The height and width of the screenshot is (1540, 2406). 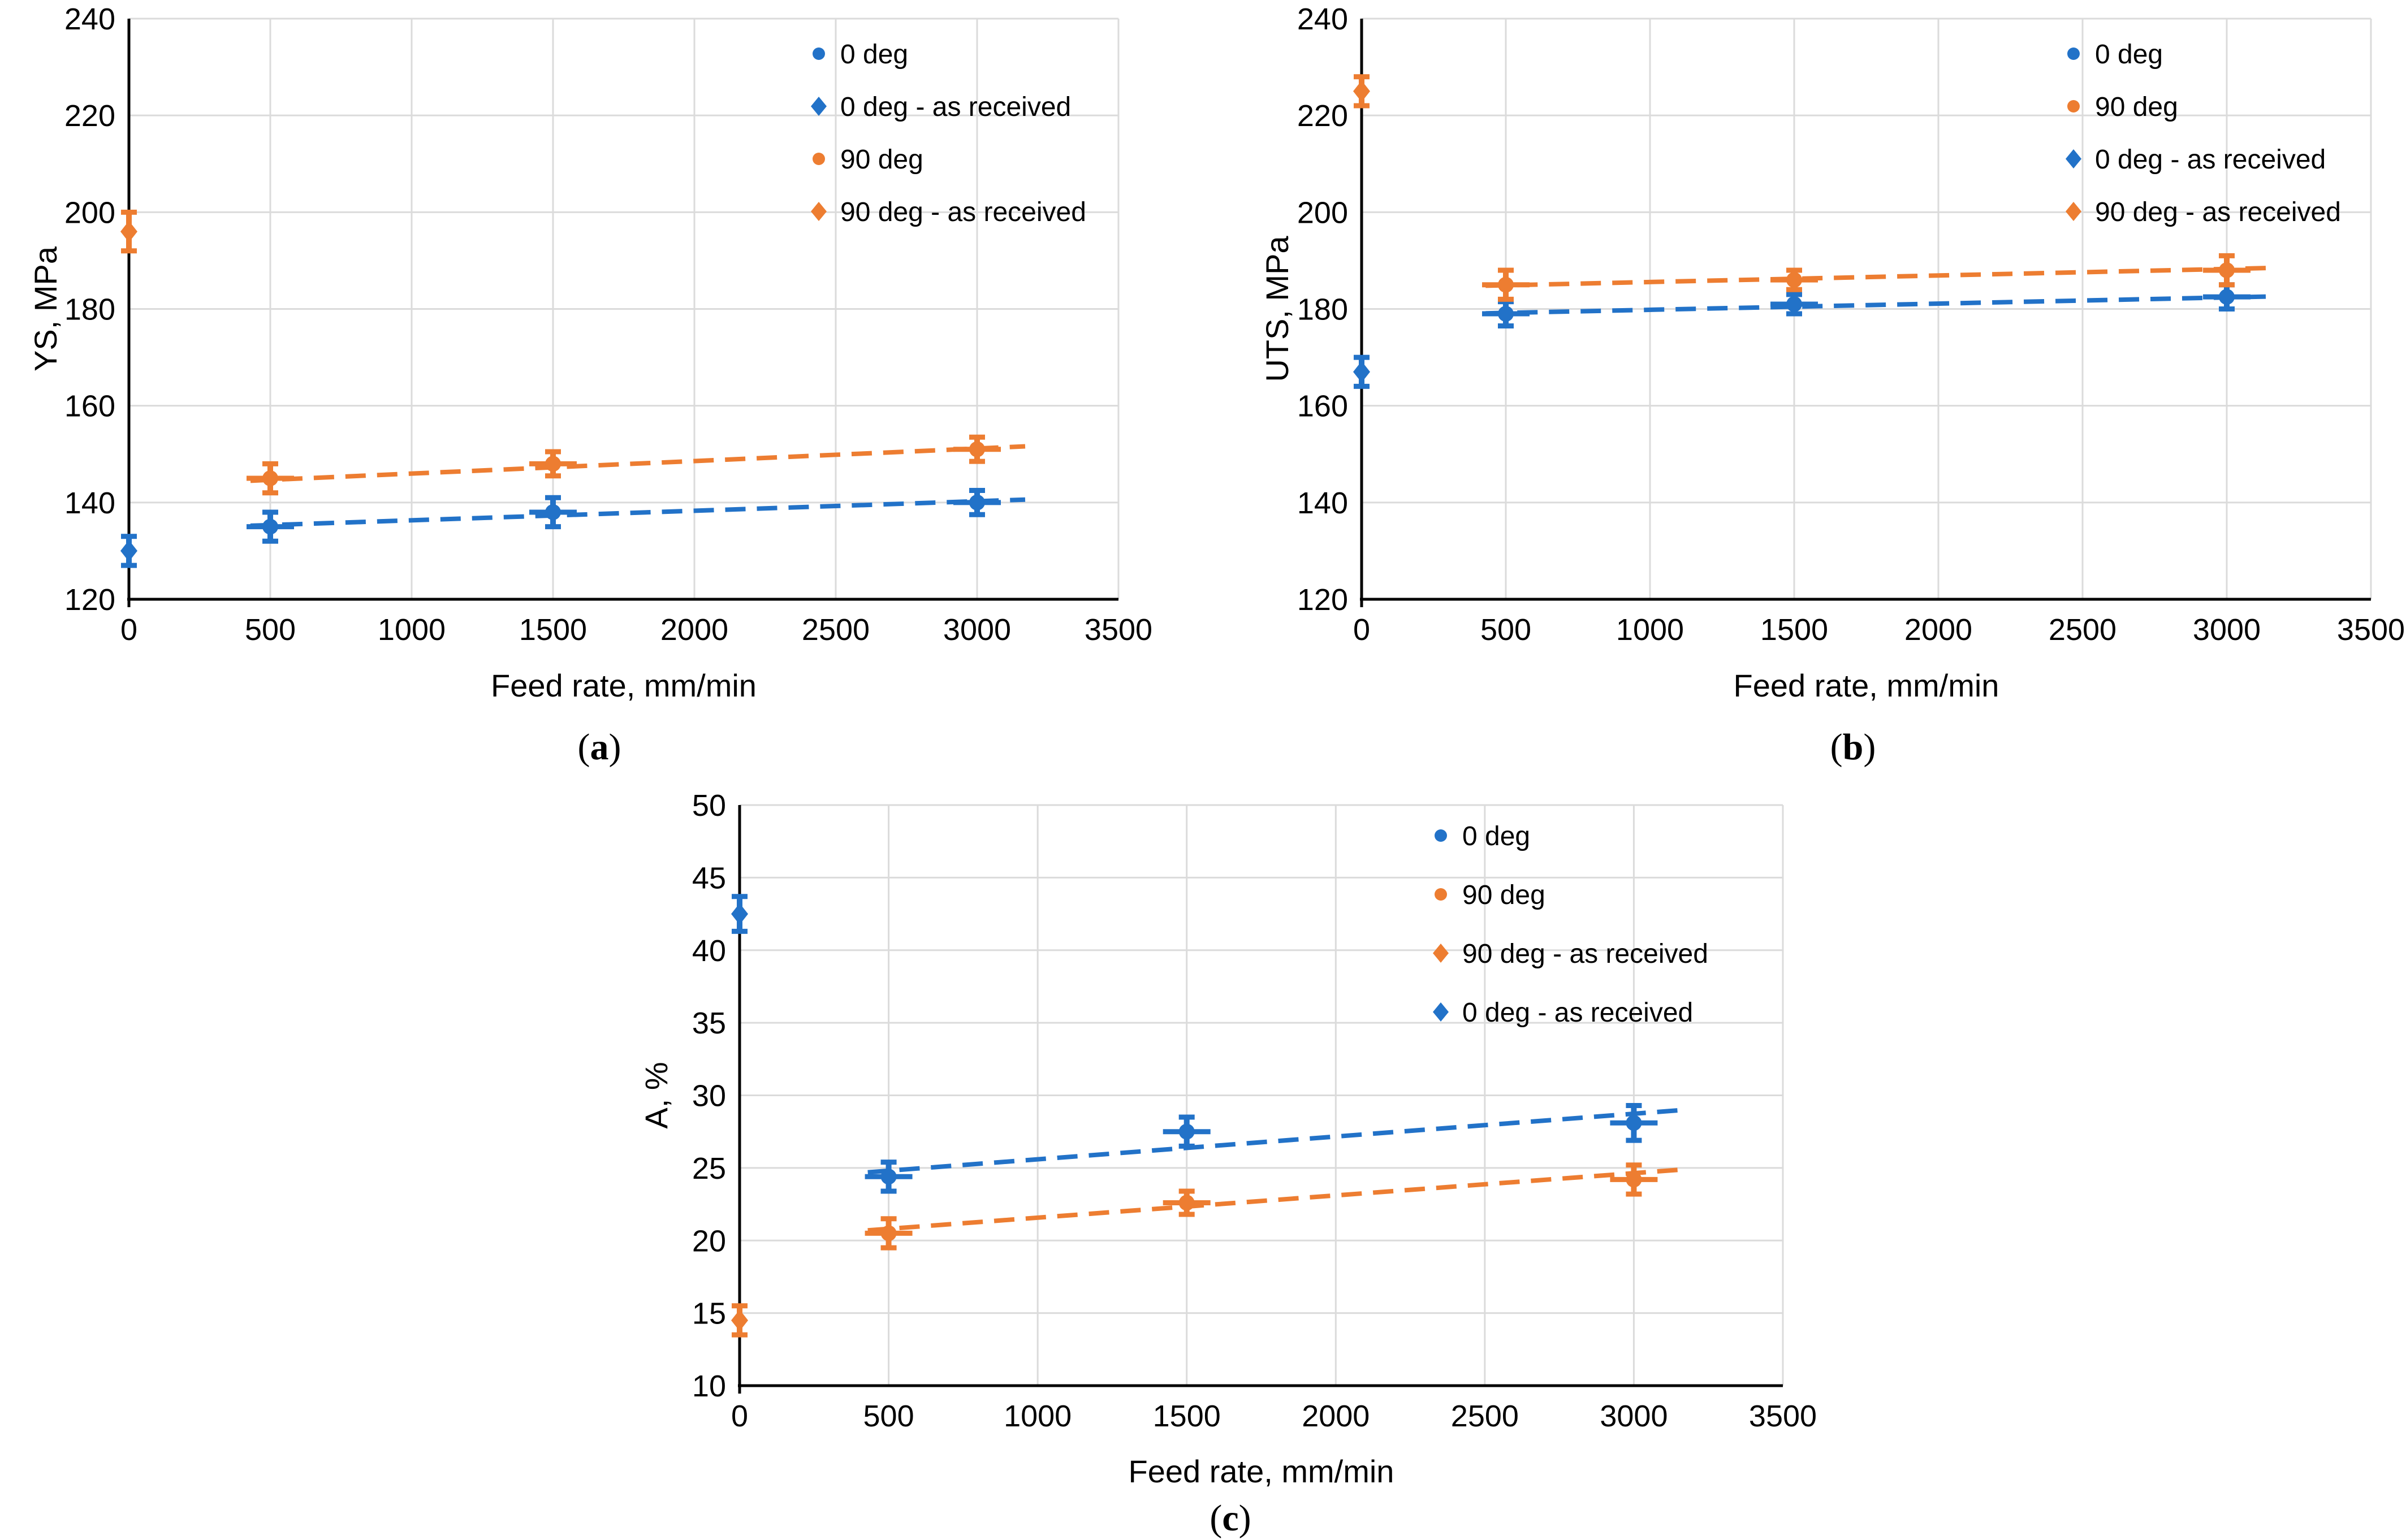 What do you see at coordinates (614, 747) in the screenshot?
I see `caption-a-close: )` at bounding box center [614, 747].